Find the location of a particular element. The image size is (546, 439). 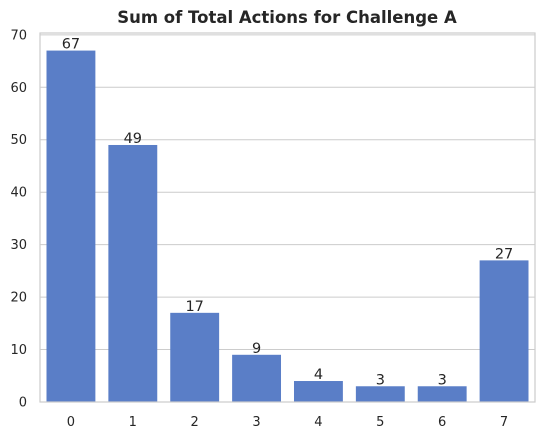

y-tick-label: 0 is located at coordinates (23, 403).